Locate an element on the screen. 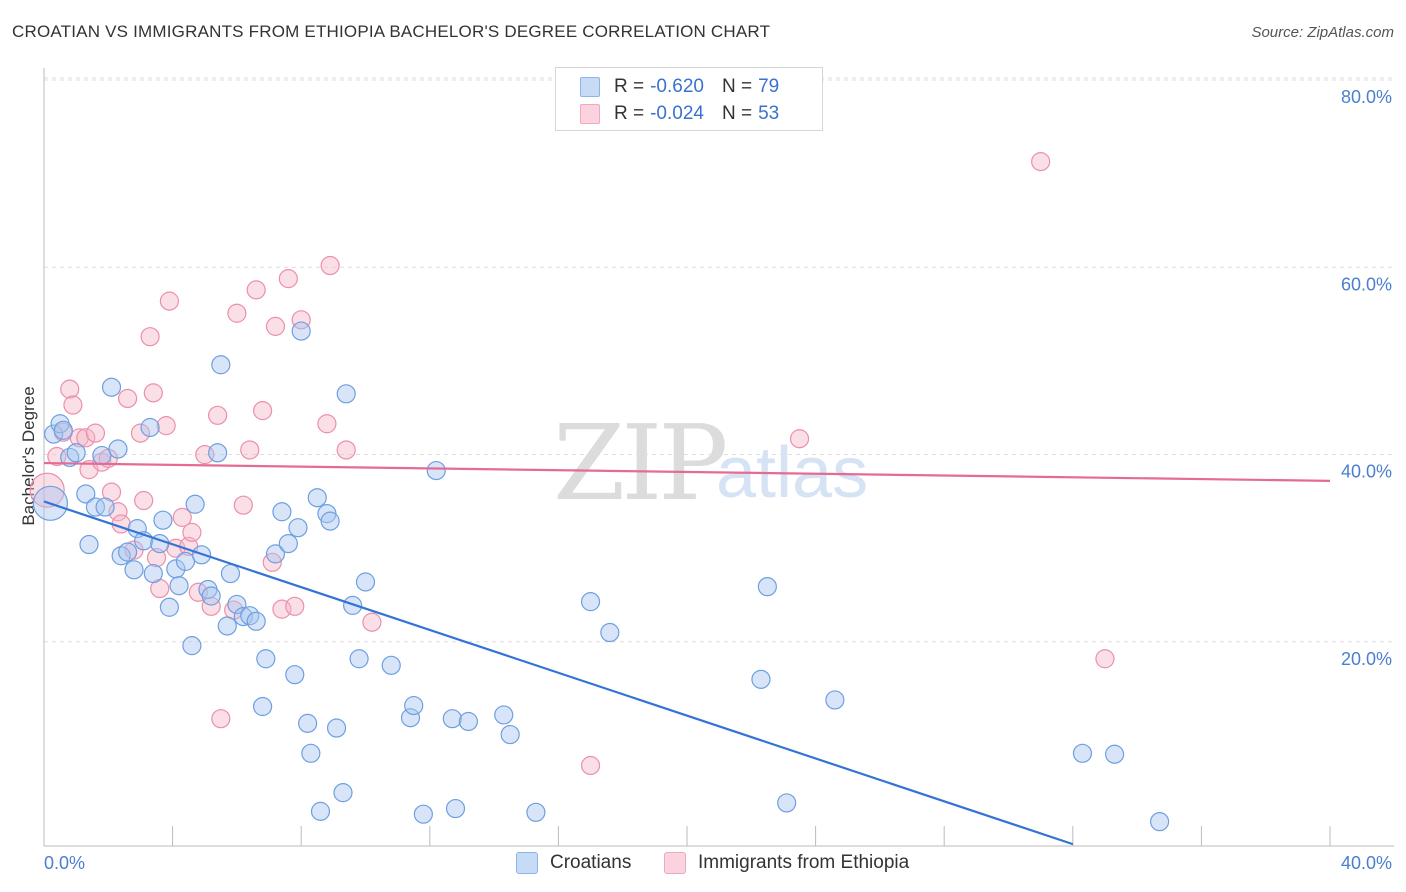  legend-item-ethiopia: Immigrants from Ethiopia is located at coordinates (786, 863).